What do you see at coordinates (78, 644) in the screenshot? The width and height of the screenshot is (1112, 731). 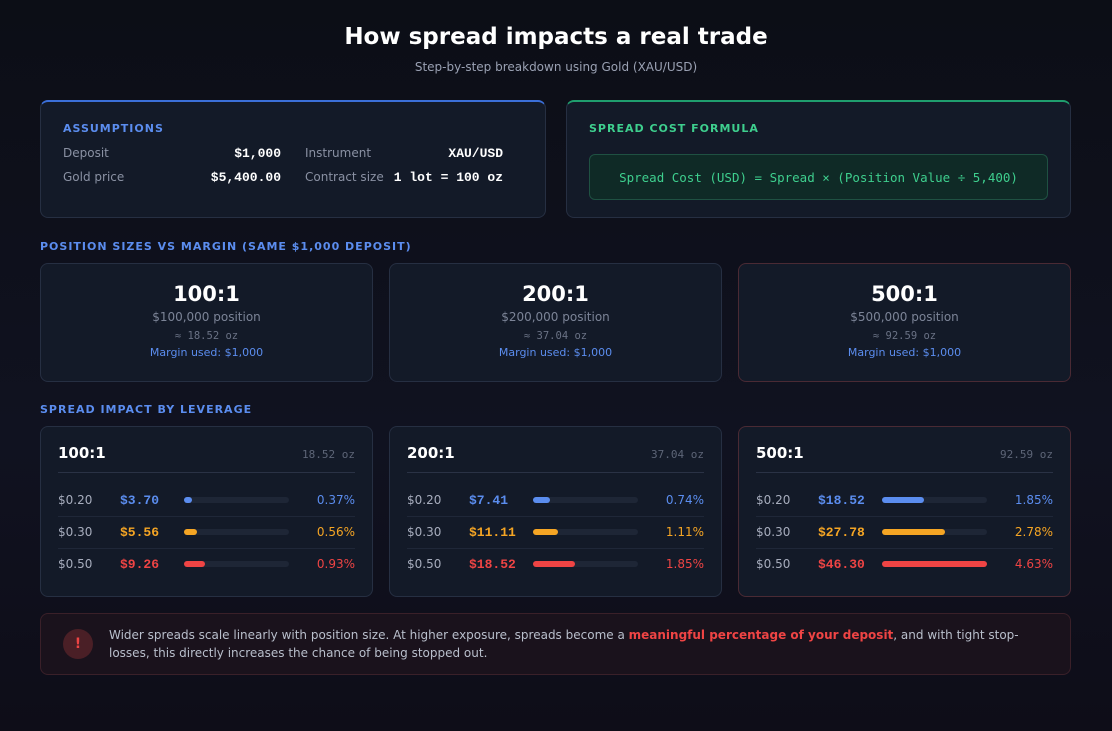 I see `notice-icon: !` at bounding box center [78, 644].